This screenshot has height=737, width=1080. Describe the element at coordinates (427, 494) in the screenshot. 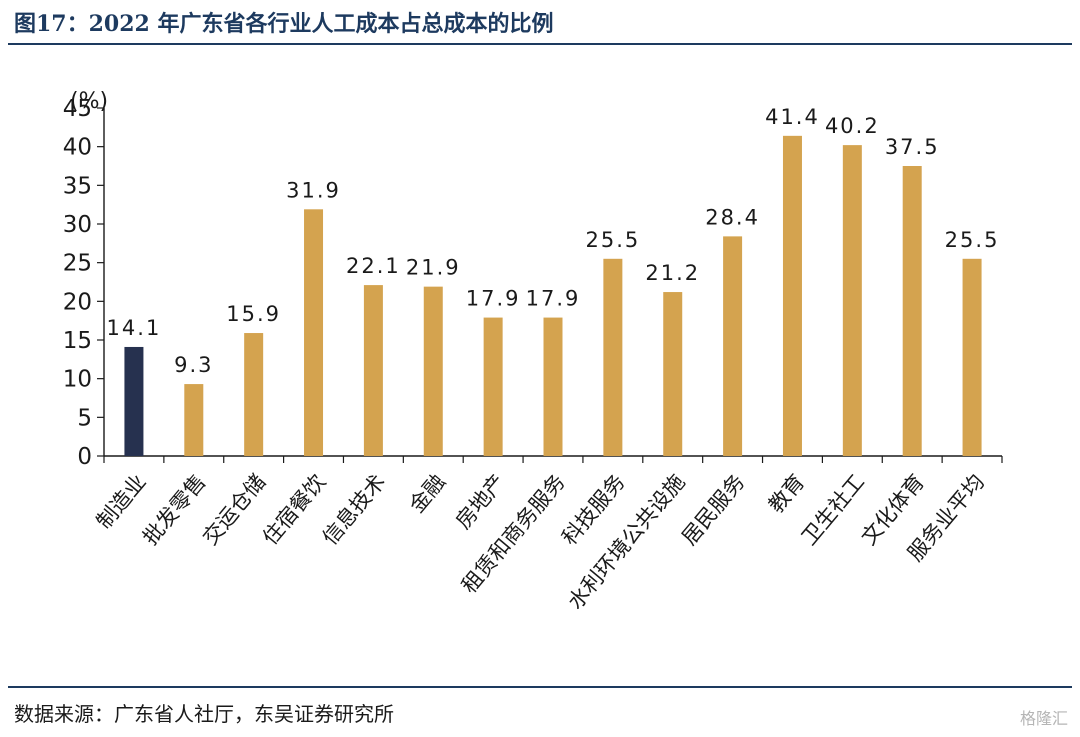

I see `x-category-label: 金融` at that location.